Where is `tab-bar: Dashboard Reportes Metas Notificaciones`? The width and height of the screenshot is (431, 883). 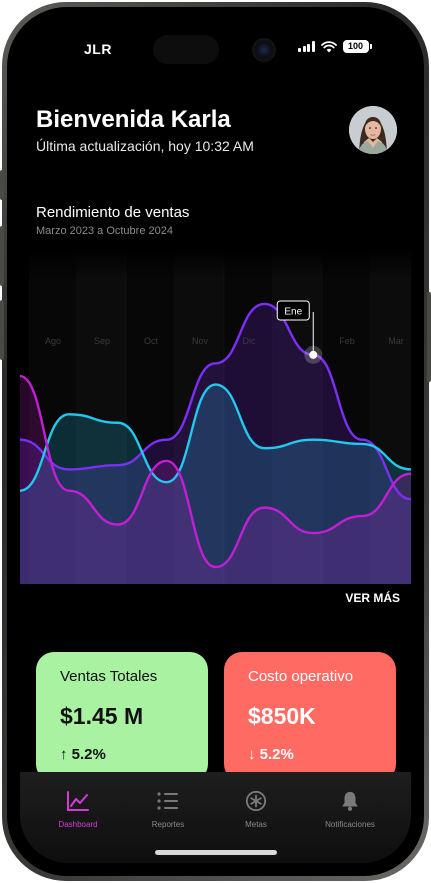
tab-bar: Dashboard Reportes Metas Notificaciones is located at coordinates (215, 817).